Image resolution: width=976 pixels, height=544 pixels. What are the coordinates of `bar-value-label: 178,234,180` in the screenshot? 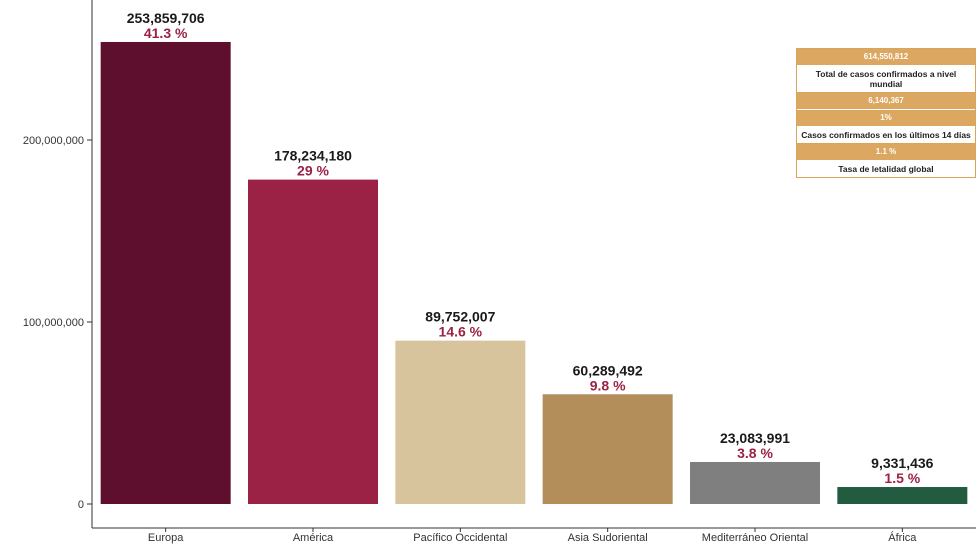 It's located at (313, 156).